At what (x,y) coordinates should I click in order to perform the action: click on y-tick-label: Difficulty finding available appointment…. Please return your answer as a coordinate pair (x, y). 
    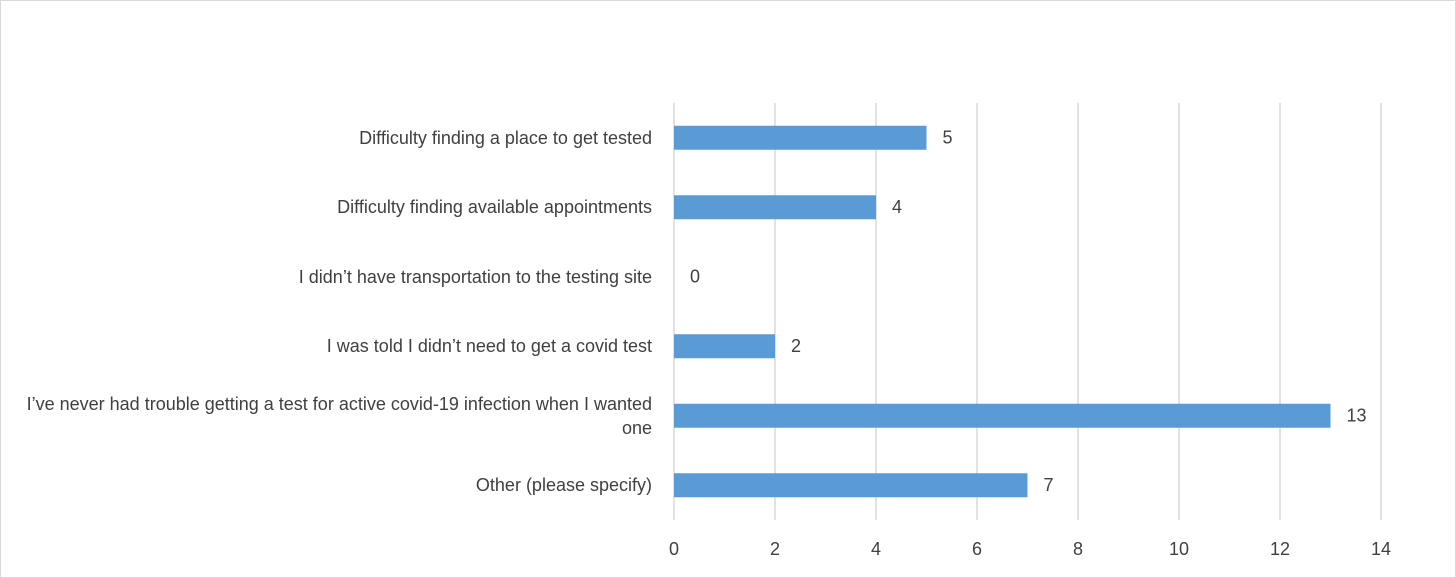
    Looking at the image, I should click on (494, 207).